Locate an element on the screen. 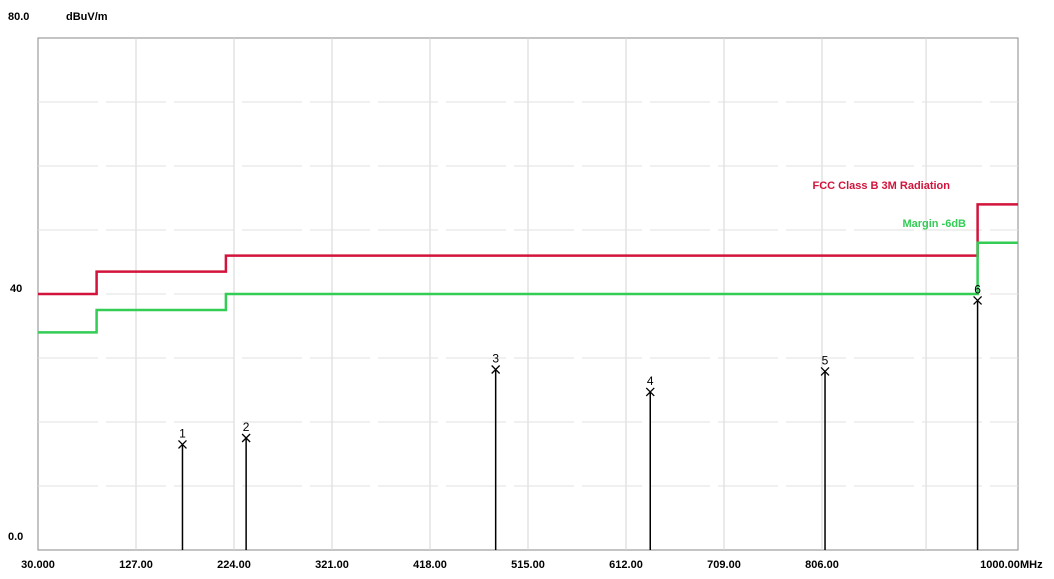 The height and width of the screenshot is (579, 1054). marker-label: 2 is located at coordinates (246, 427).